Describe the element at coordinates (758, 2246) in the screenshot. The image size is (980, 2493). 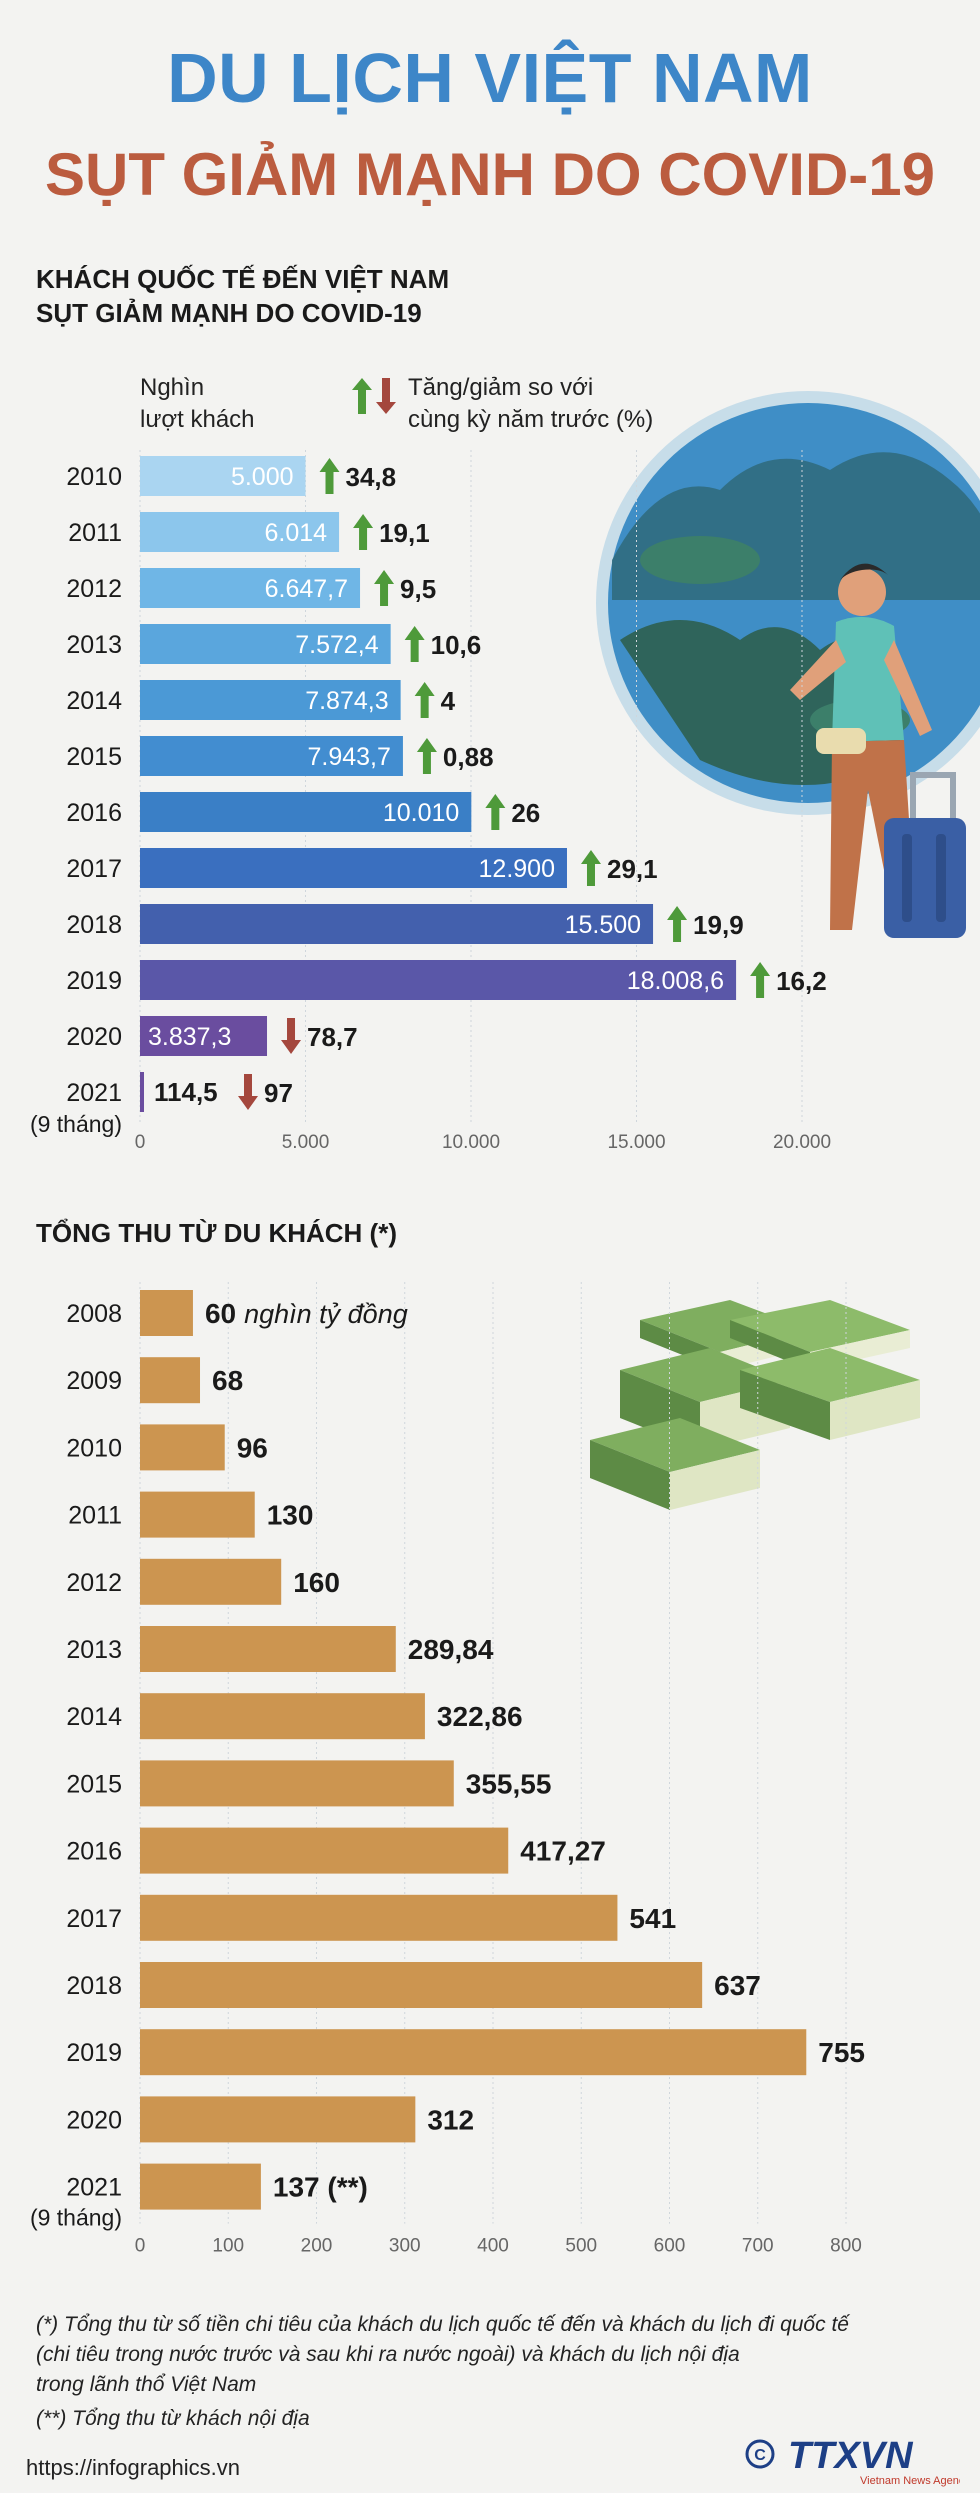
I see `x-tick-label: 700` at that location.